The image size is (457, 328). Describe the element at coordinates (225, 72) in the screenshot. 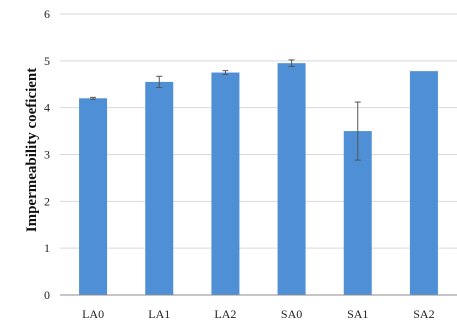

I see `error-bar-LA2` at that location.